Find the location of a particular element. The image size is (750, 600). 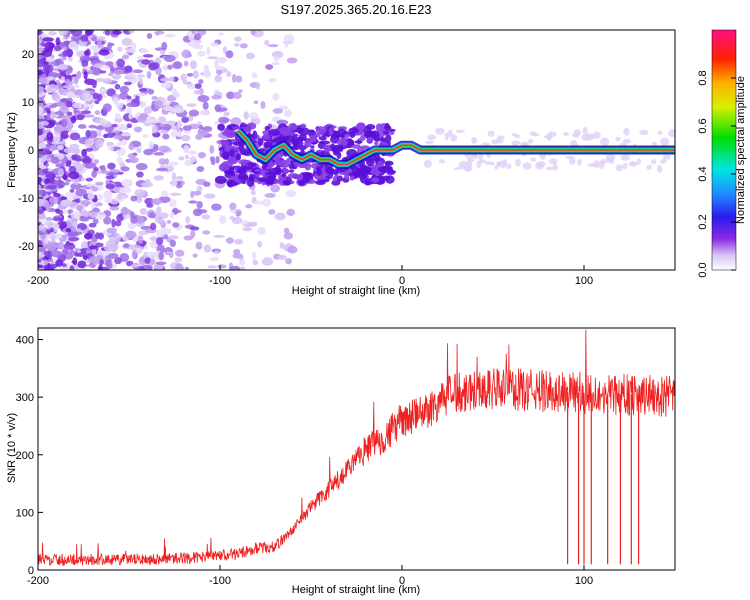

colorbar-tick-label: 0.6 is located at coordinates (703, 125).